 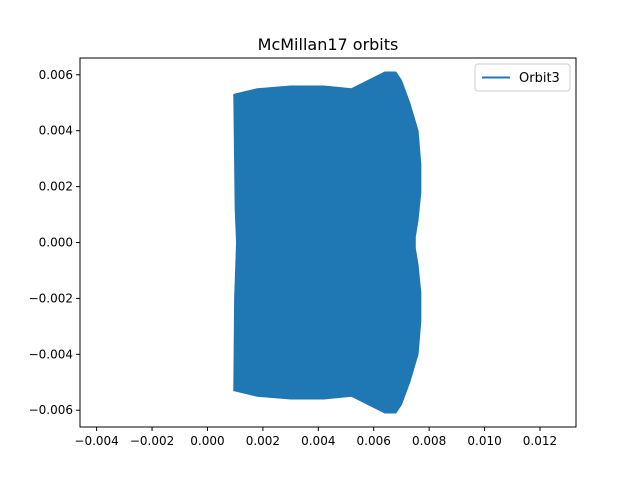 I want to click on x-tick-label: −0.004, so click(x=96, y=441).